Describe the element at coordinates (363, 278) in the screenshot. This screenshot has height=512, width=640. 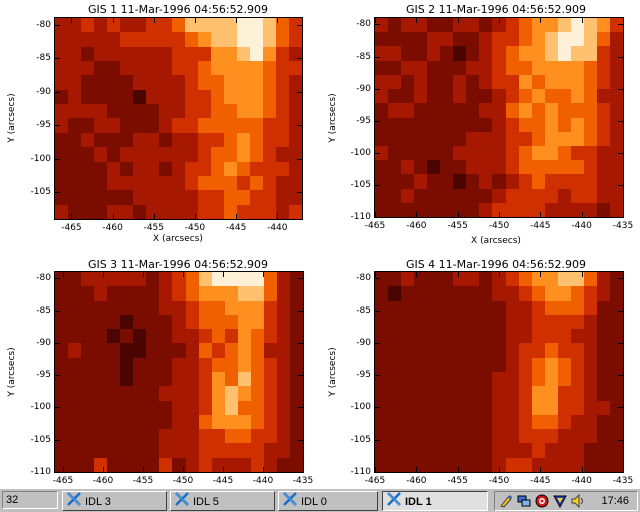
I see `y-tick-label: -80` at that location.